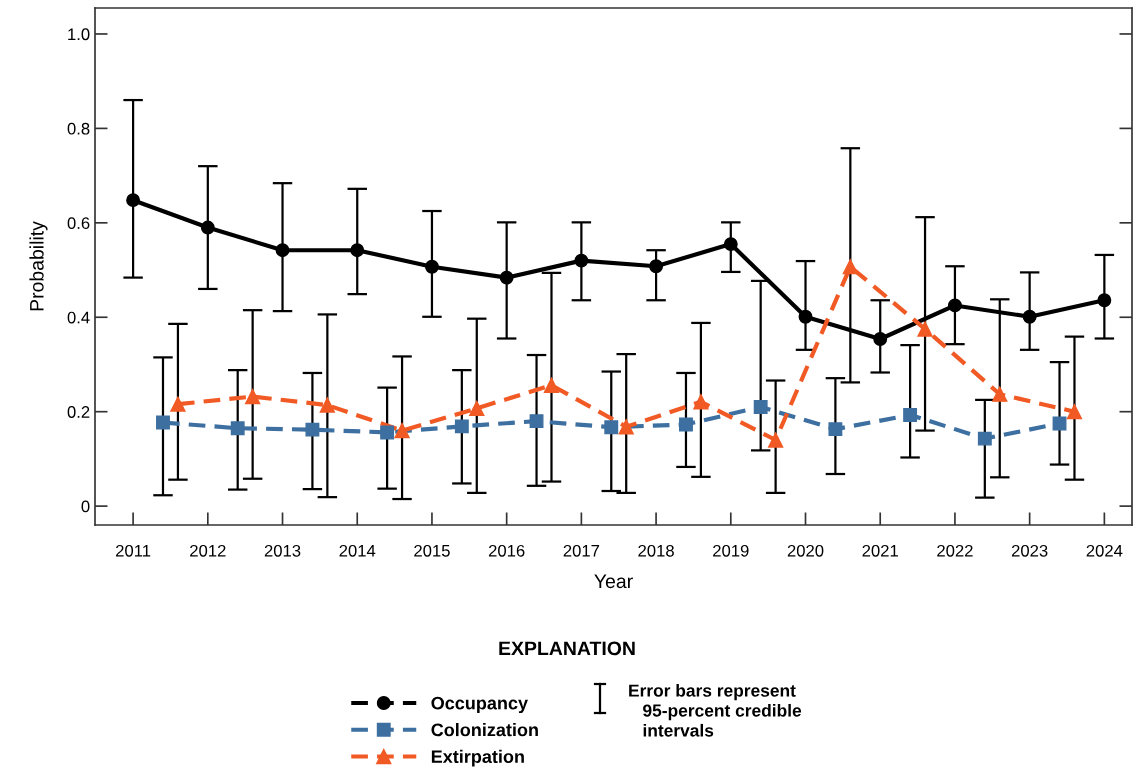 The width and height of the screenshot is (1135, 773). Describe the element at coordinates (613, 581) in the screenshot. I see `x-axis-title: Year` at that location.